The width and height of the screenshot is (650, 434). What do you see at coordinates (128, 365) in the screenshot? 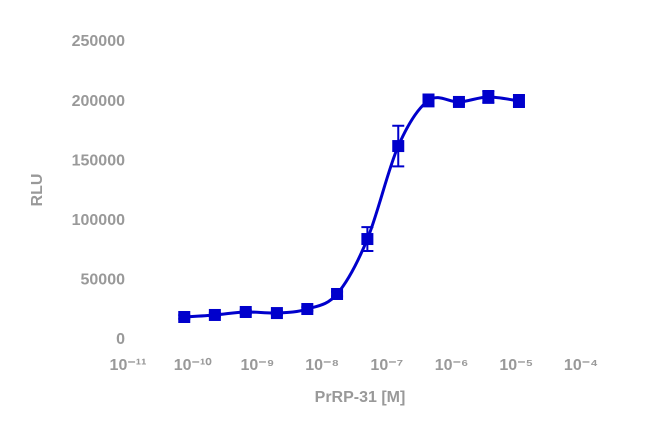
I see `x-tick-label: 10⁻¹¹` at bounding box center [128, 365].